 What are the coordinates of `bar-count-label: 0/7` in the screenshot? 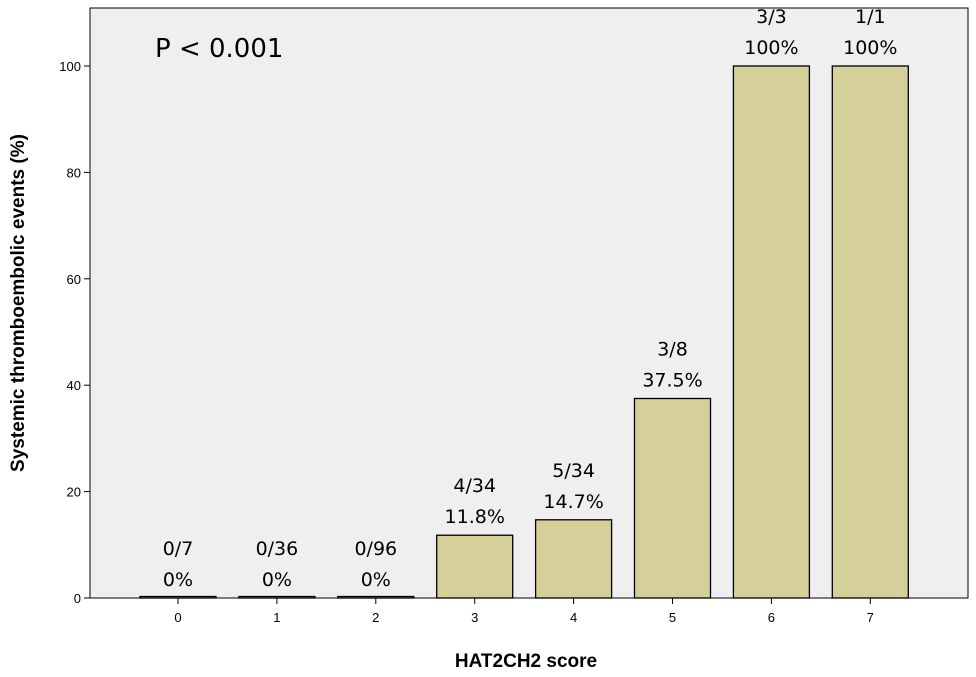 It's located at (178, 549).